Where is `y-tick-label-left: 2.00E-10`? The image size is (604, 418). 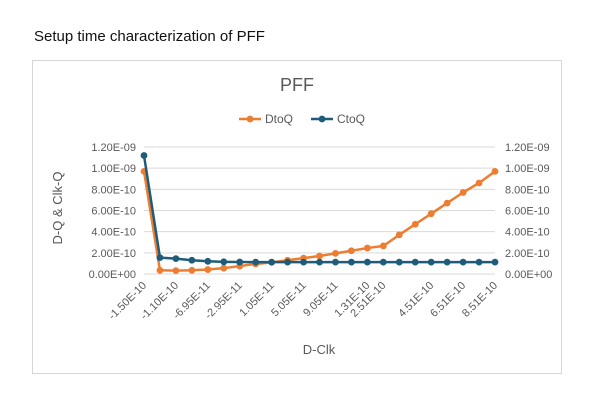 y-tick-label-left: 2.00E-10 is located at coordinates (113, 254).